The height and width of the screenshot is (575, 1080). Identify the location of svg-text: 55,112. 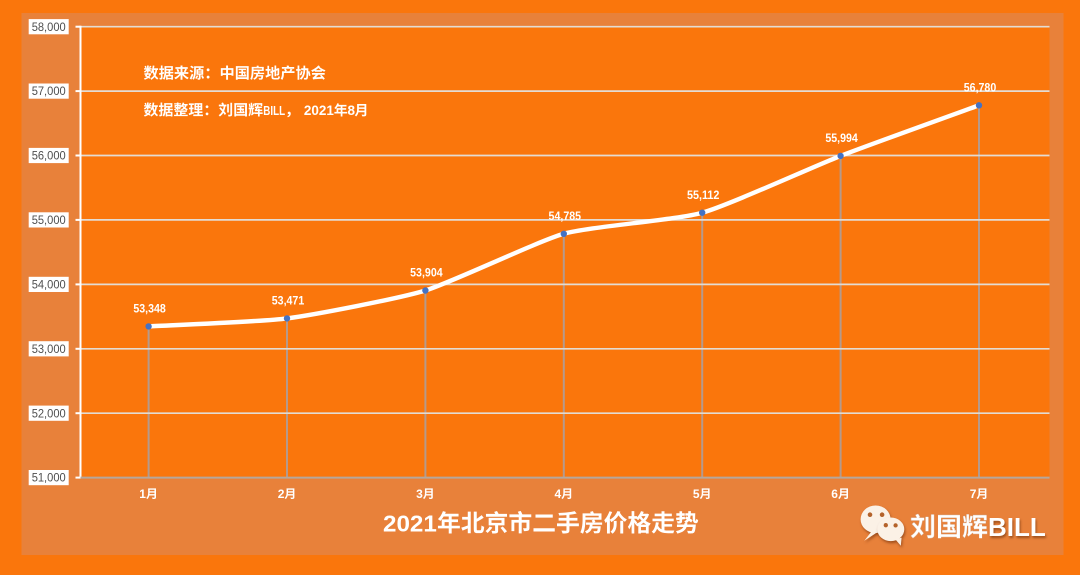
(703, 195).